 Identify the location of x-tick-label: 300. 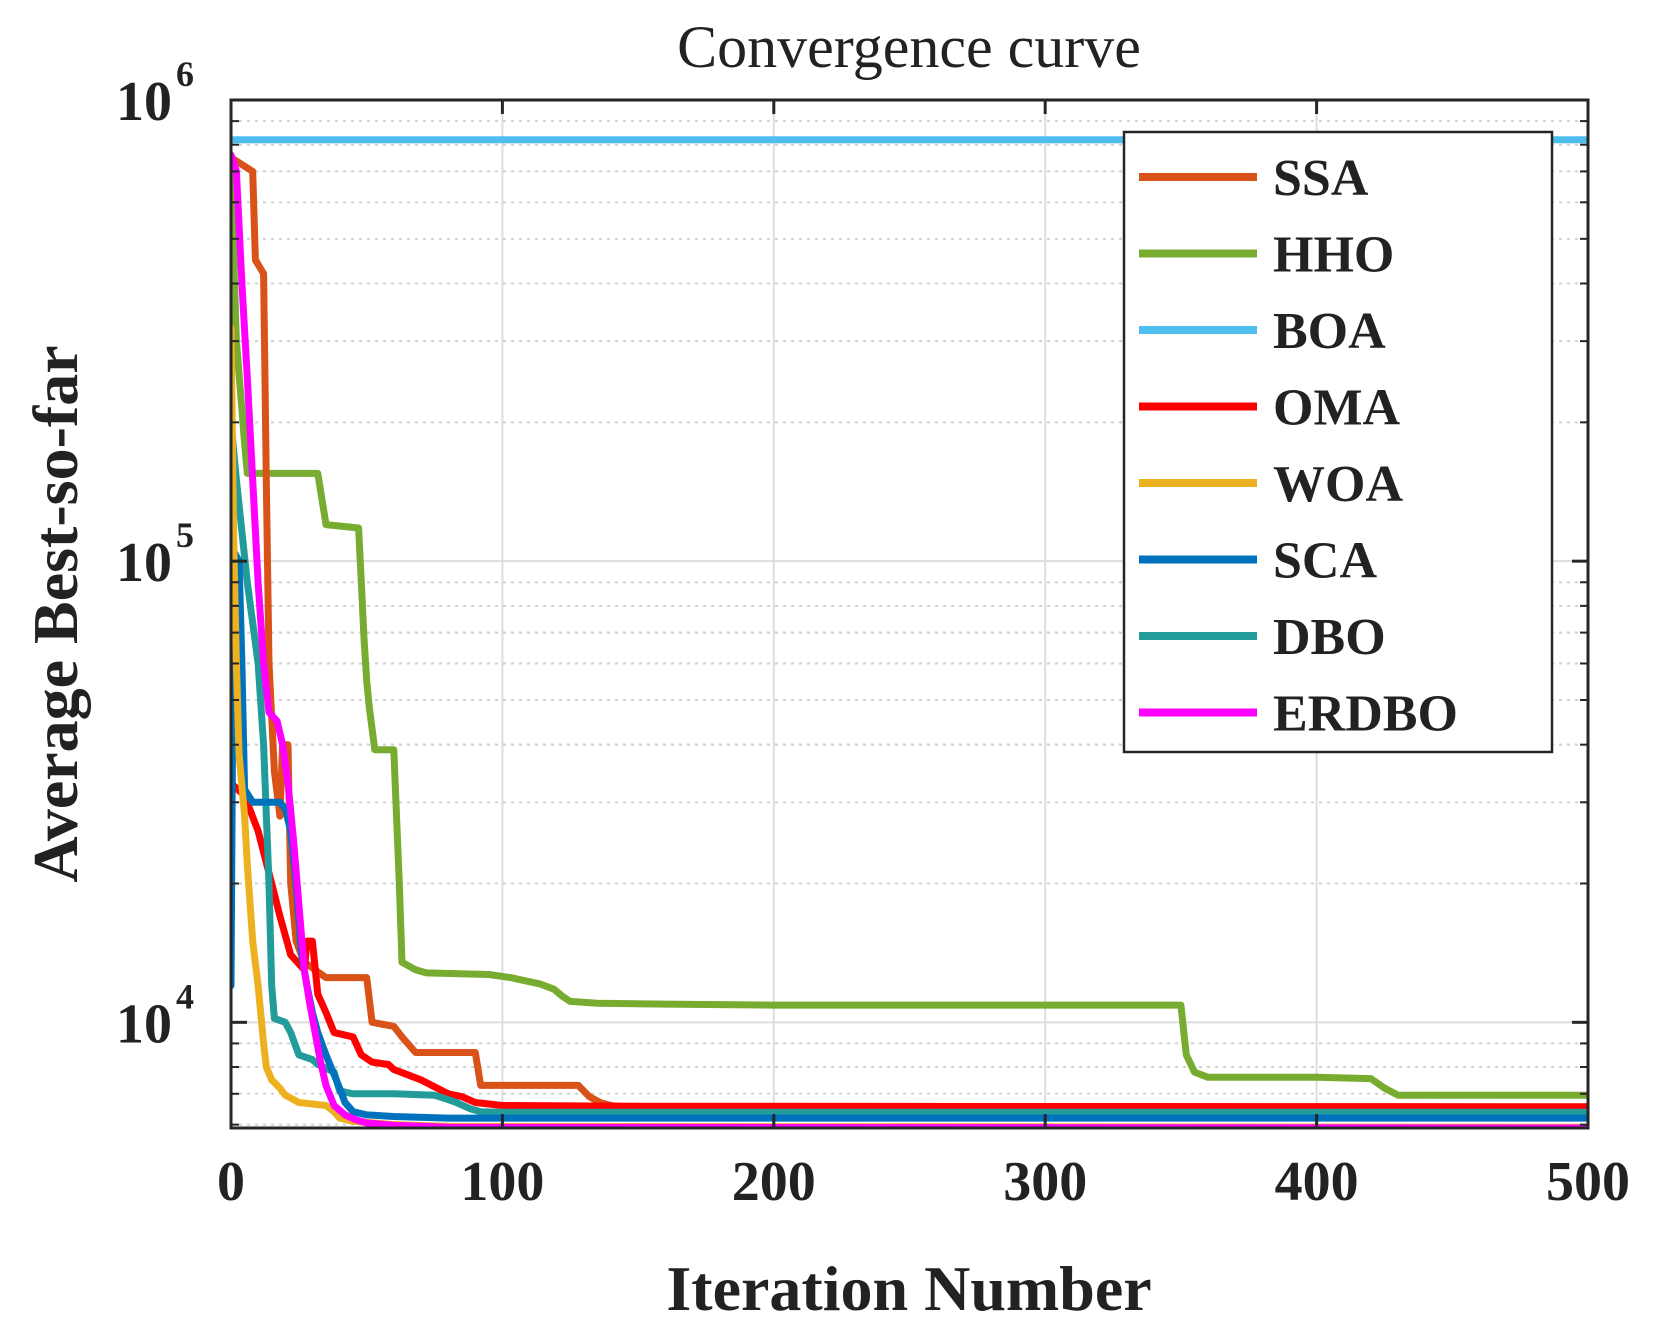
(1045, 1182).